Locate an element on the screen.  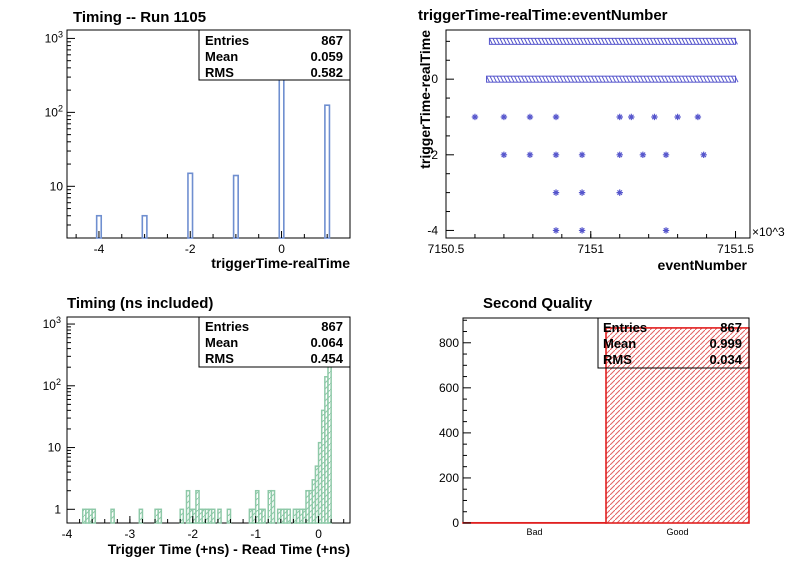
x-tick-label: -2 is located at coordinates (190, 249).